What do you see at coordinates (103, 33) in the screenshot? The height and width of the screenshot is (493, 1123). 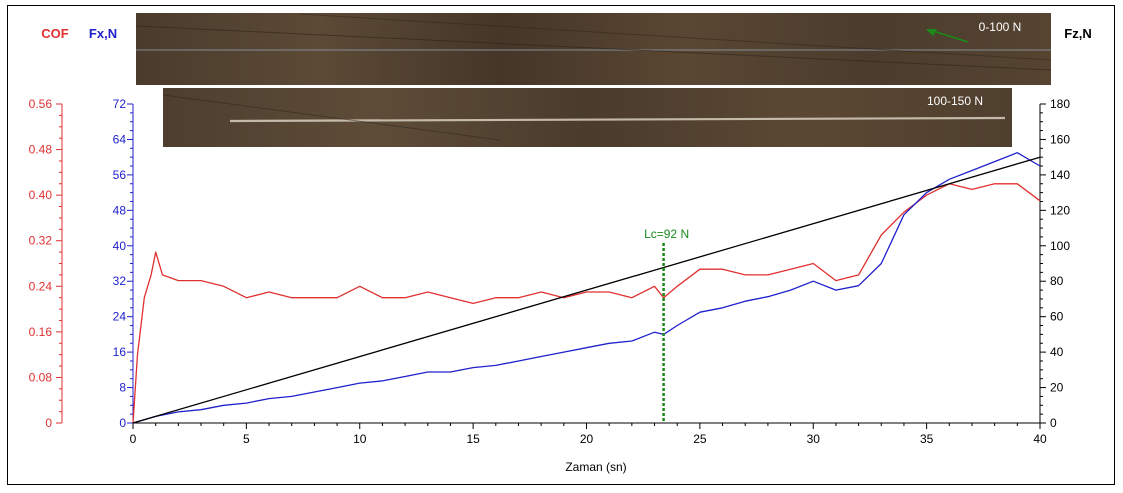 I see `fx-axis-title: Fx,N` at bounding box center [103, 33].